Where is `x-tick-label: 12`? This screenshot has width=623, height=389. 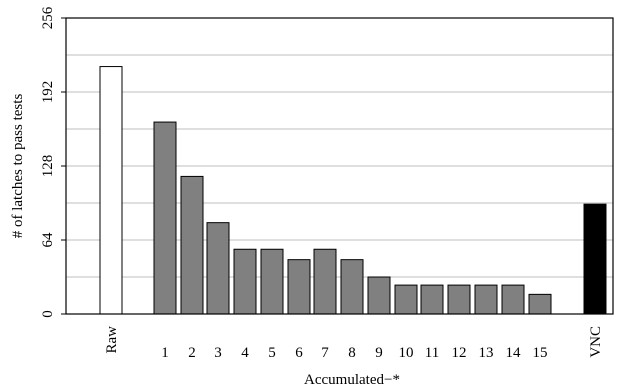 x-tick-label: 12 is located at coordinates (459, 353).